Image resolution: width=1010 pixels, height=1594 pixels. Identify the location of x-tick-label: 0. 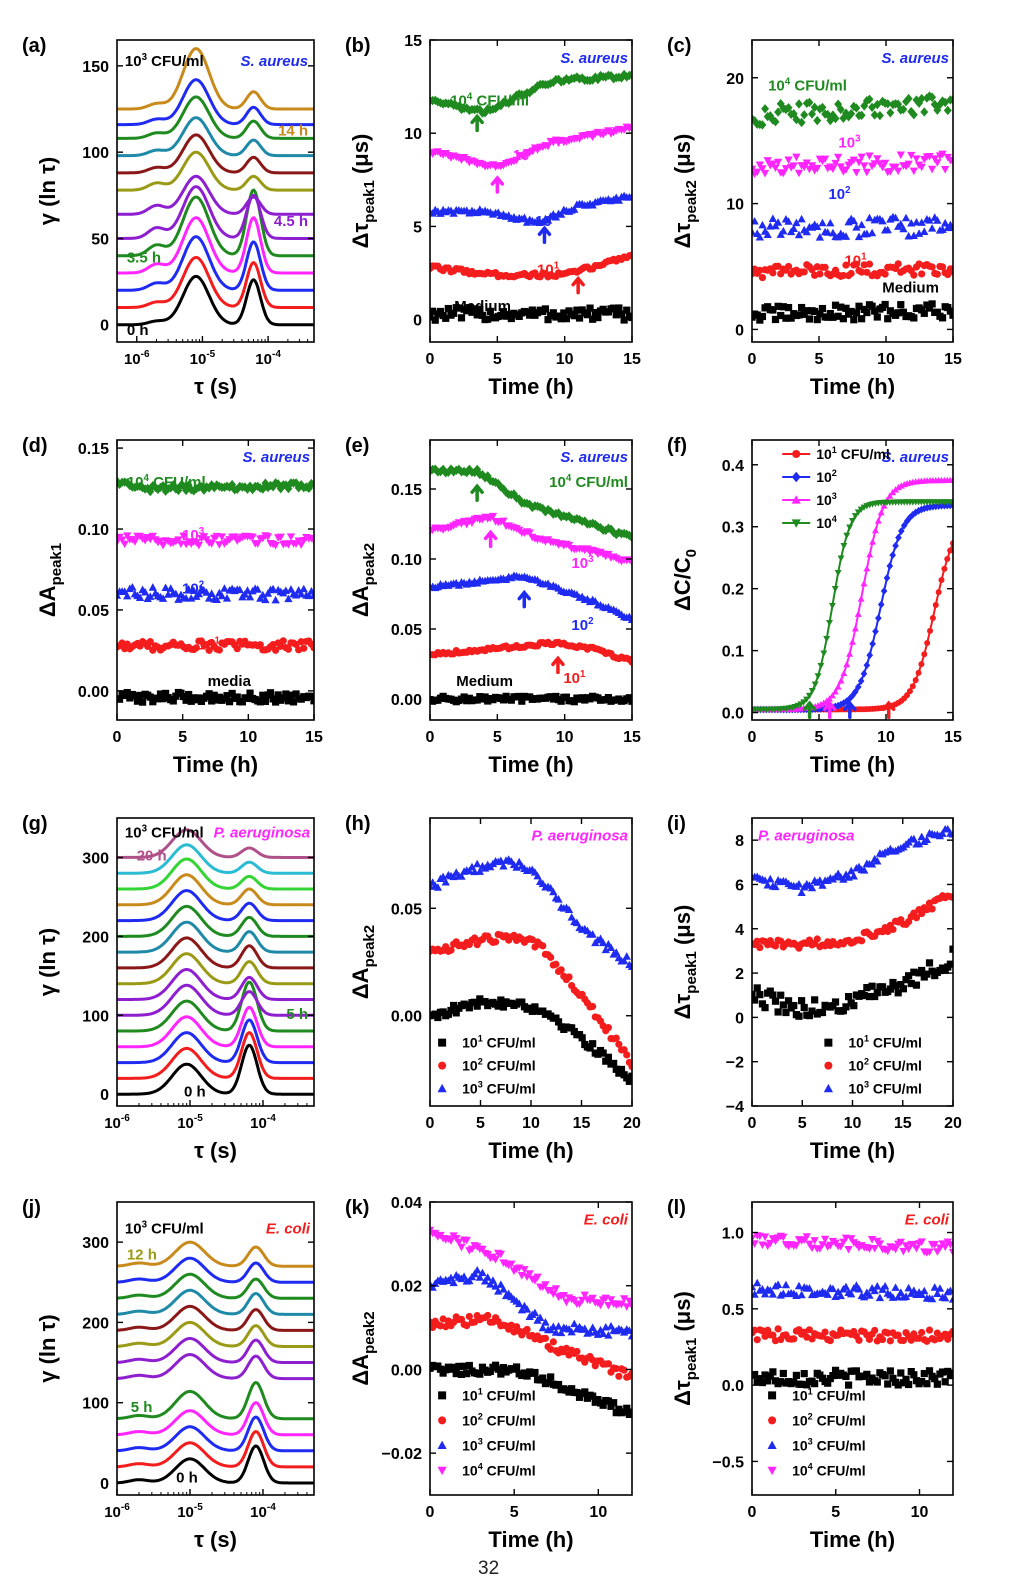
(752, 1512).